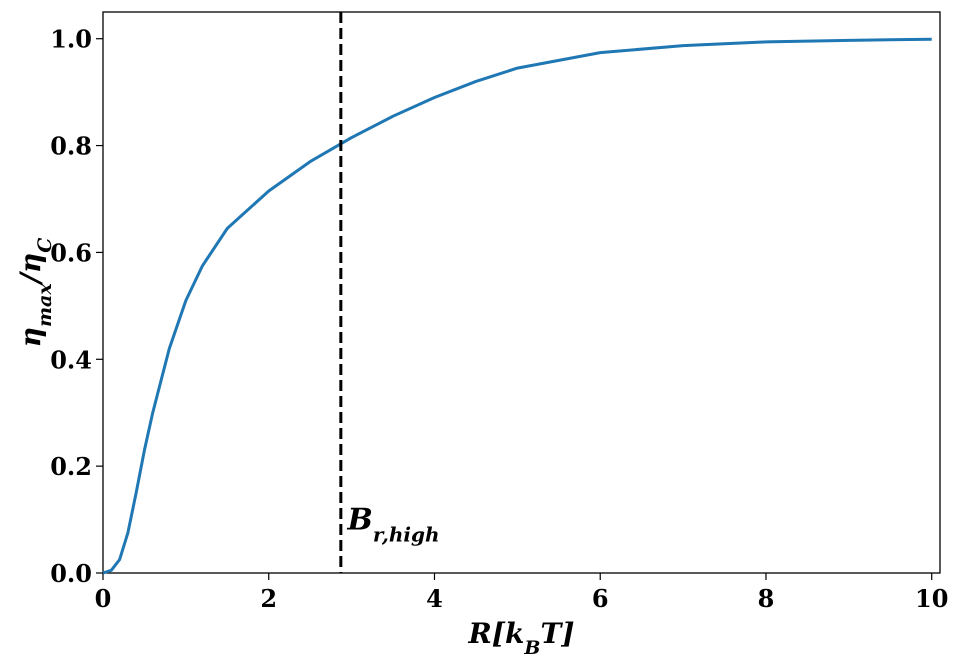 The height and width of the screenshot is (660, 960). Describe the element at coordinates (495, 633) in the screenshot. I see `x-axis-label-part: R[k` at that location.